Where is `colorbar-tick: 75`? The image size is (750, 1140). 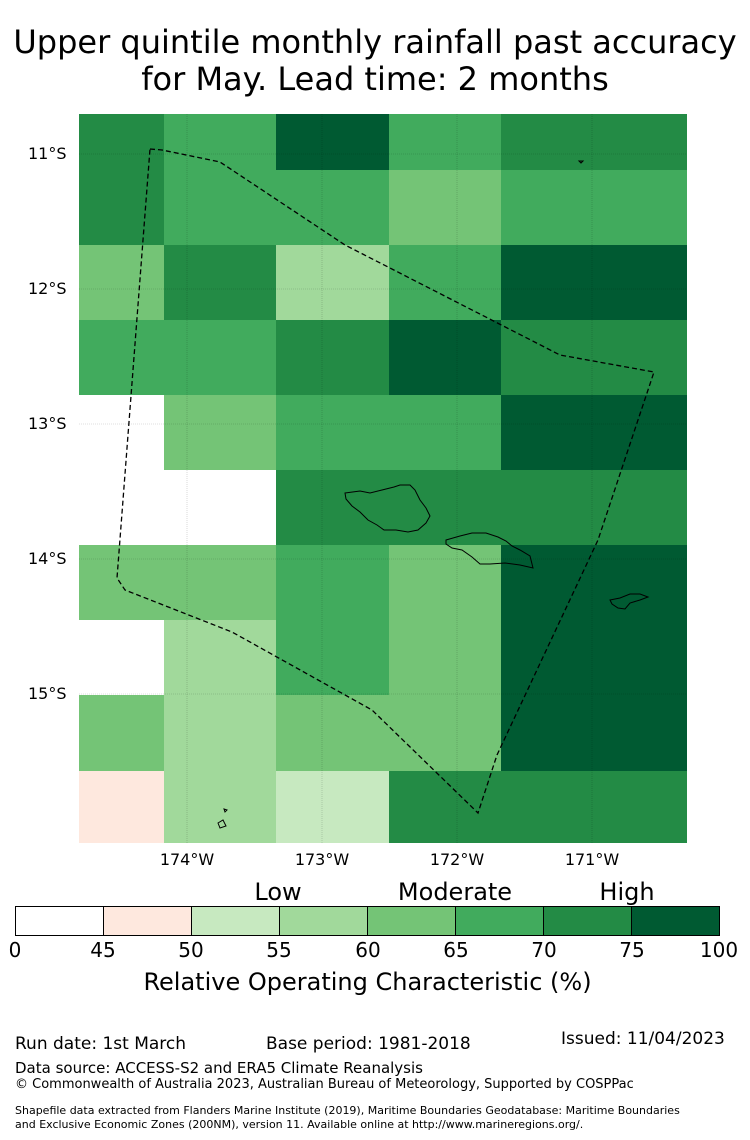
colorbar-tick: 75 is located at coordinates (632, 950).